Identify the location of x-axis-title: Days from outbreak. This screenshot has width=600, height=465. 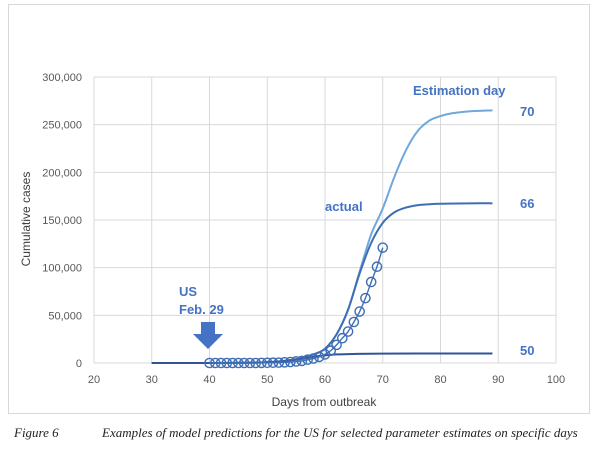
(325, 402).